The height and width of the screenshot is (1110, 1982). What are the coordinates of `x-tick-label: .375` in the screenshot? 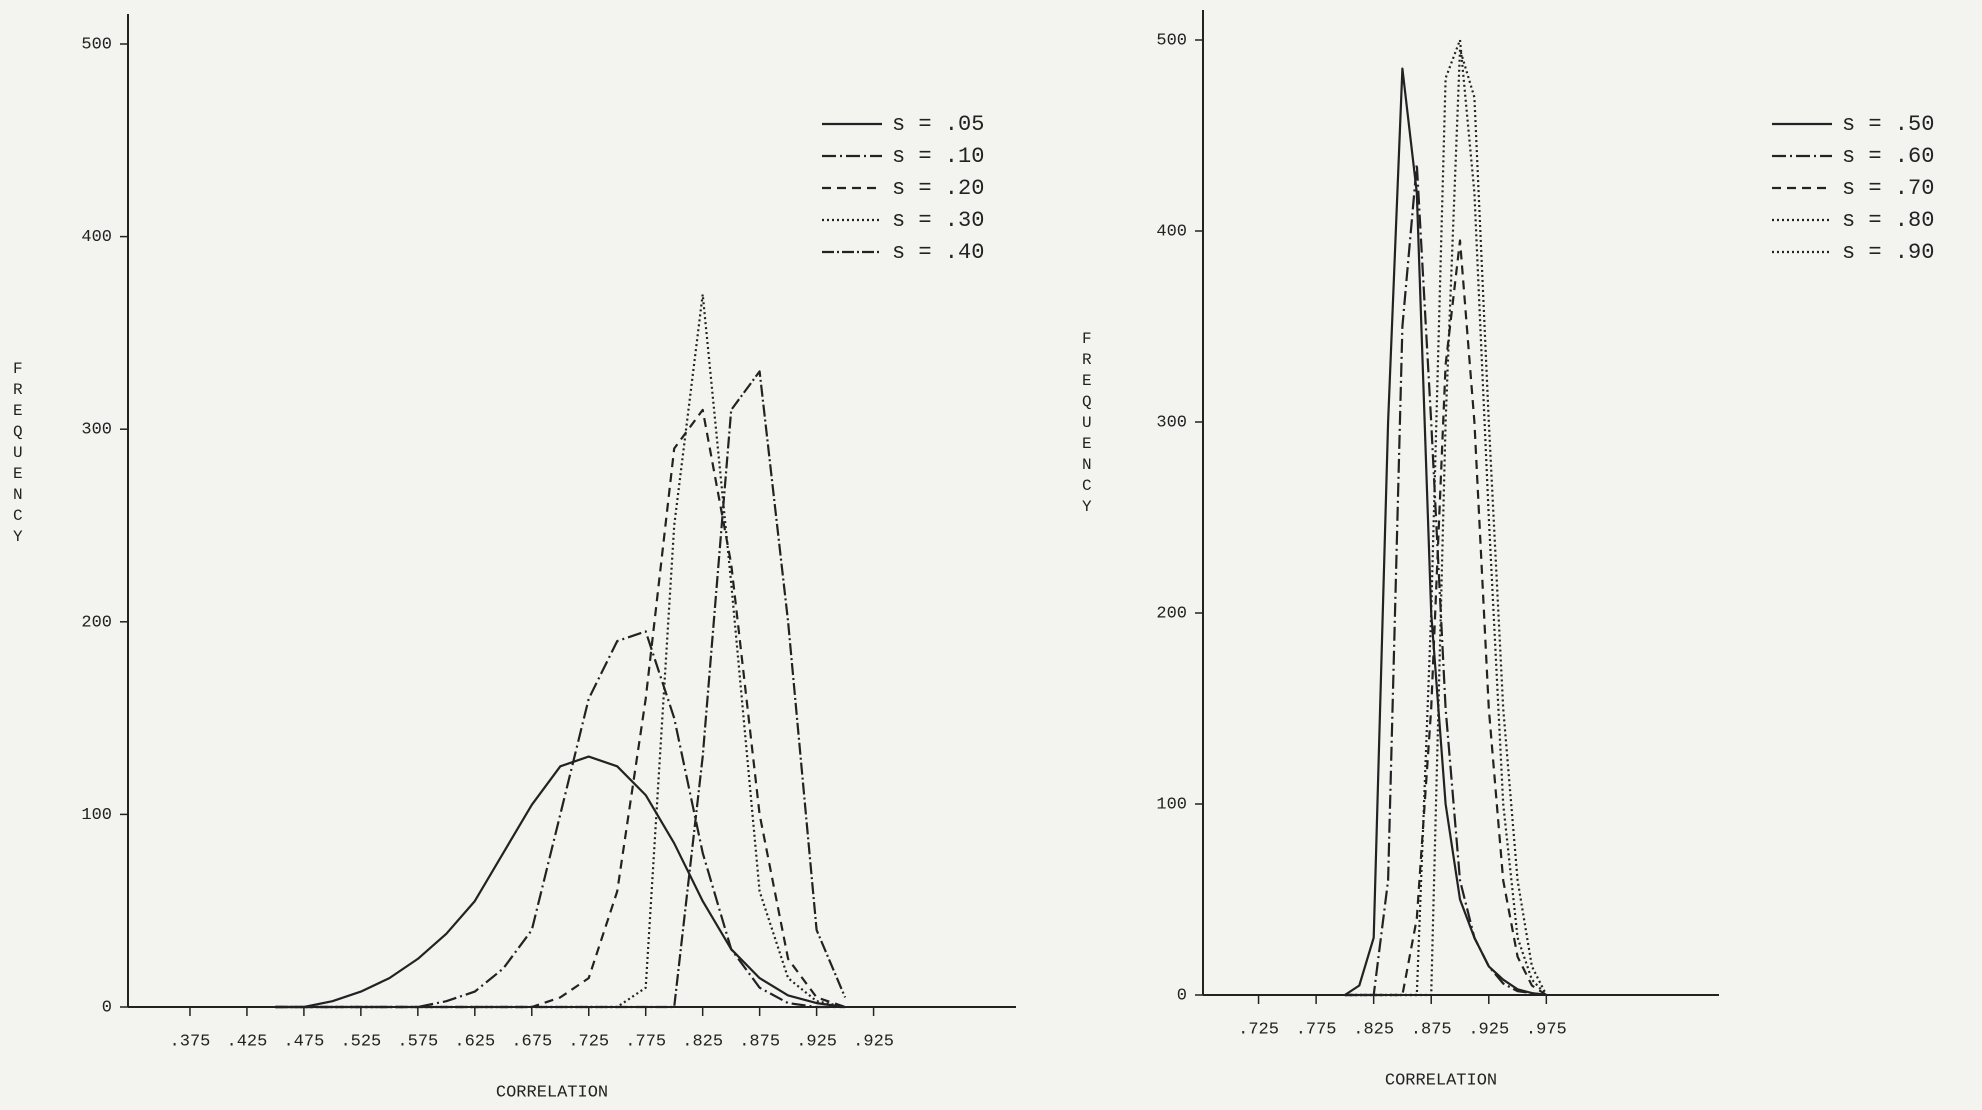 It's located at (190, 1041).